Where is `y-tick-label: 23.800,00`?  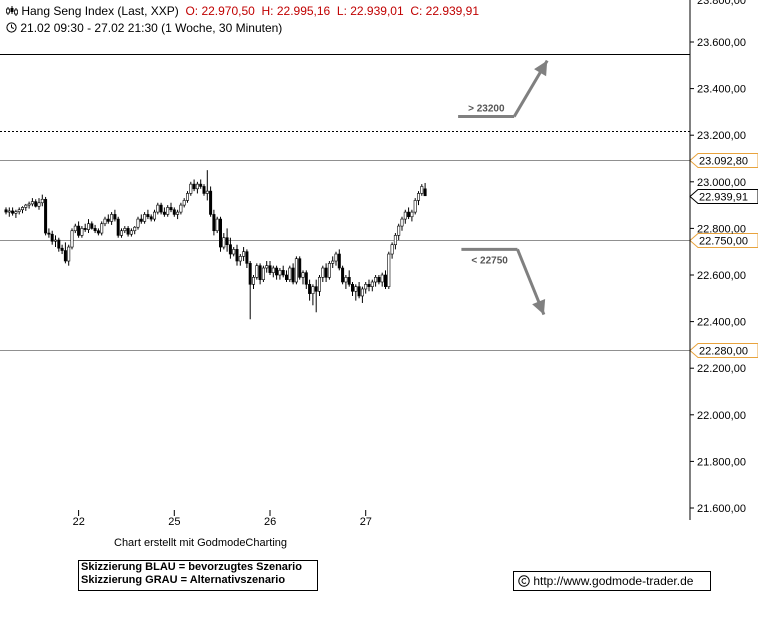
y-tick-label: 23.800,00 is located at coordinates (721, 3).